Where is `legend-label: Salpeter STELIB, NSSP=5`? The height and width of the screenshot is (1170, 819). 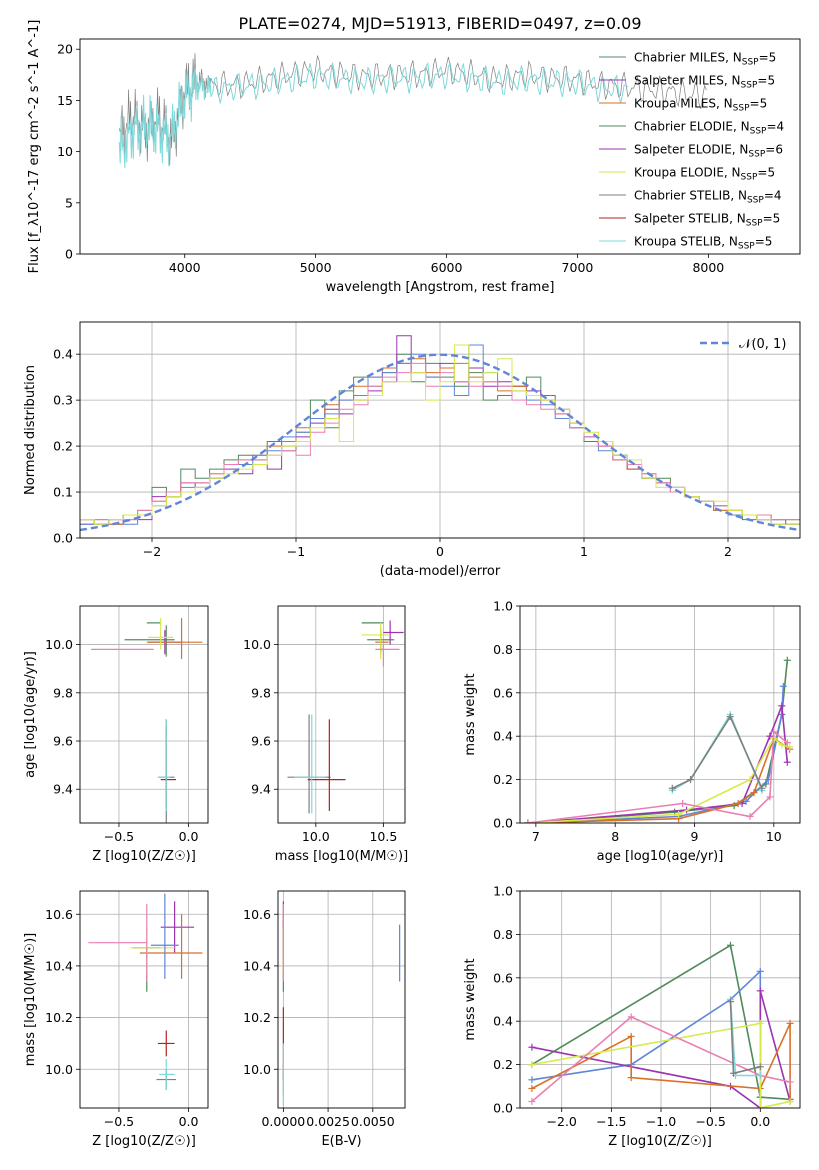
legend-label: Salpeter STELIB, NSSP=5 is located at coordinates (707, 220).